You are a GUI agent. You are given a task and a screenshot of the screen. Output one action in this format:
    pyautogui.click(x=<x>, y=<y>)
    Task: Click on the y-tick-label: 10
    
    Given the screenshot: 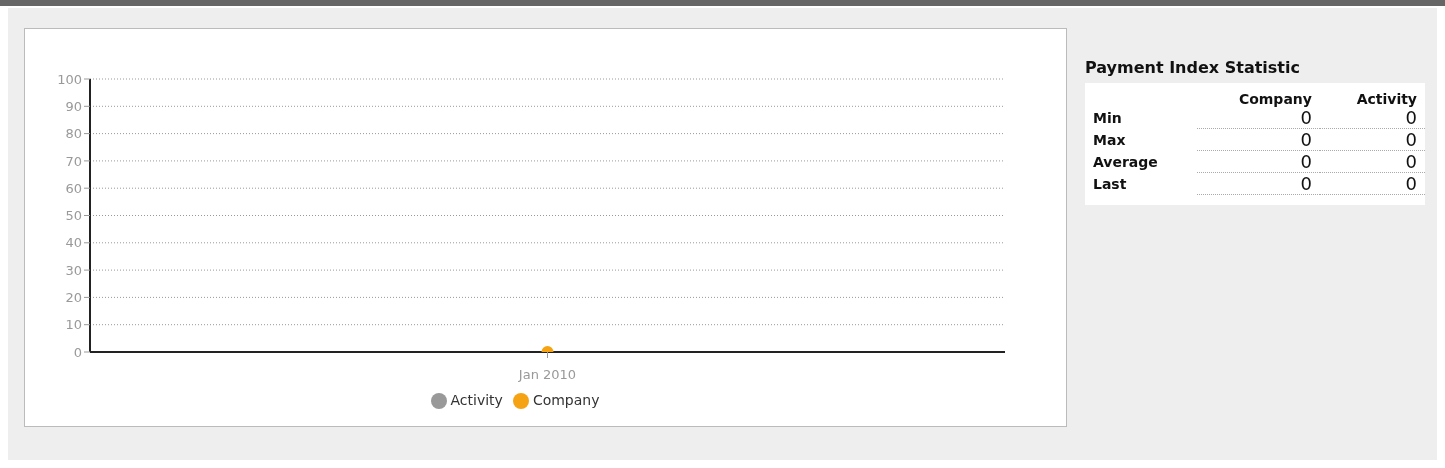 What is the action you would take?
    pyautogui.click(x=73, y=325)
    